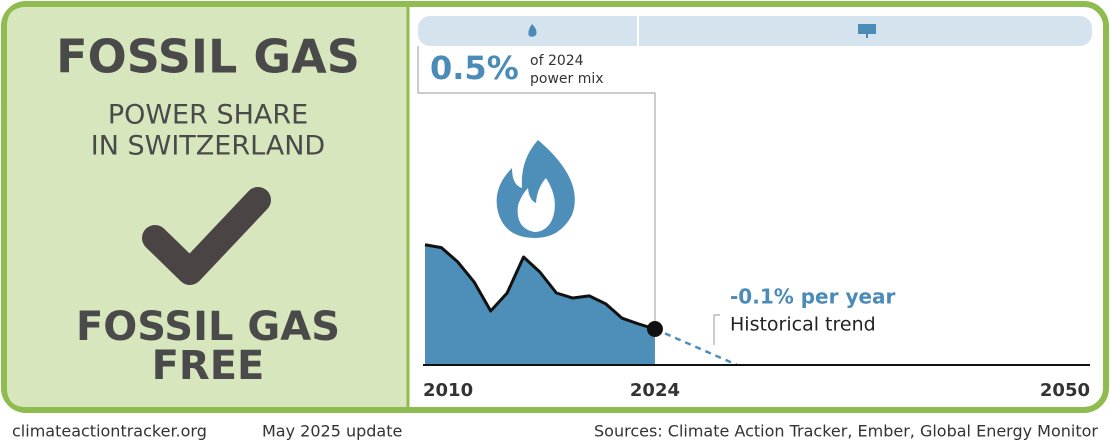 The width and height of the screenshot is (1110, 444). What do you see at coordinates (813, 297) in the screenshot?
I see `trend-label: -0.1% per year` at bounding box center [813, 297].